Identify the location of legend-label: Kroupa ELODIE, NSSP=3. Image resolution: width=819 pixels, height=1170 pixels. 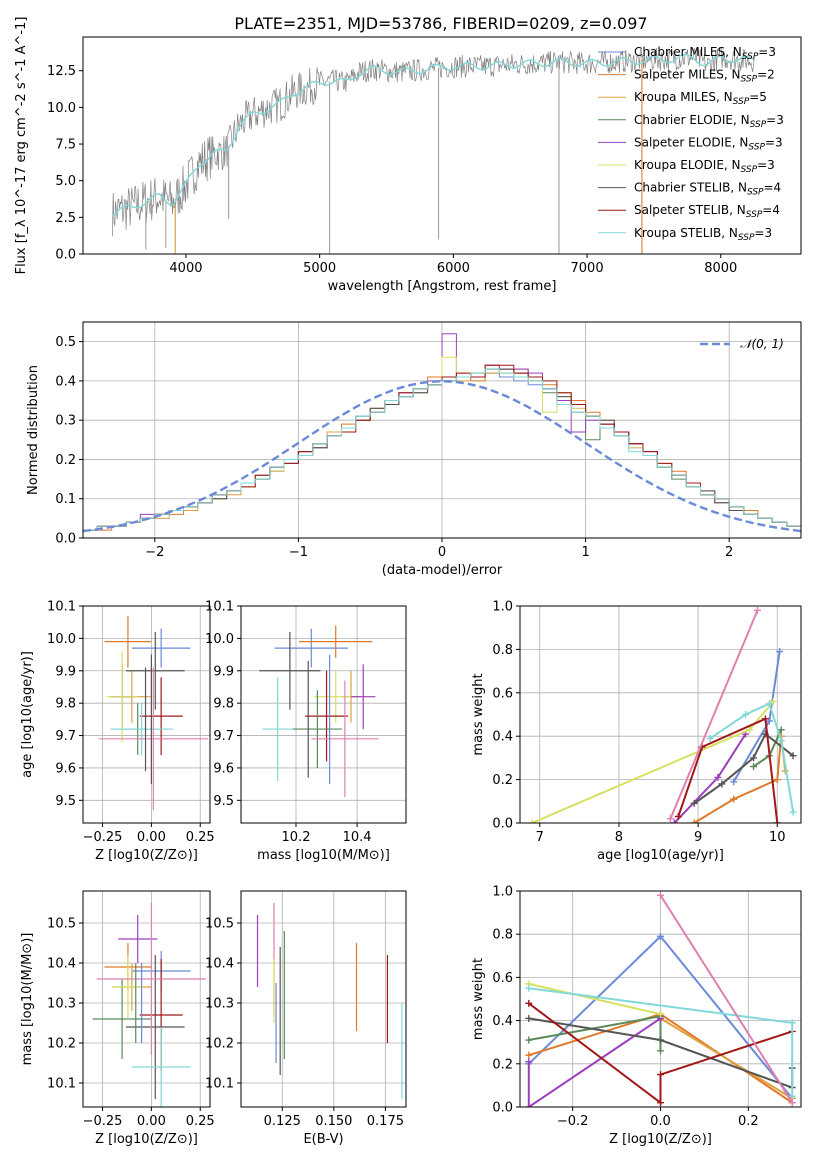
(704, 166).